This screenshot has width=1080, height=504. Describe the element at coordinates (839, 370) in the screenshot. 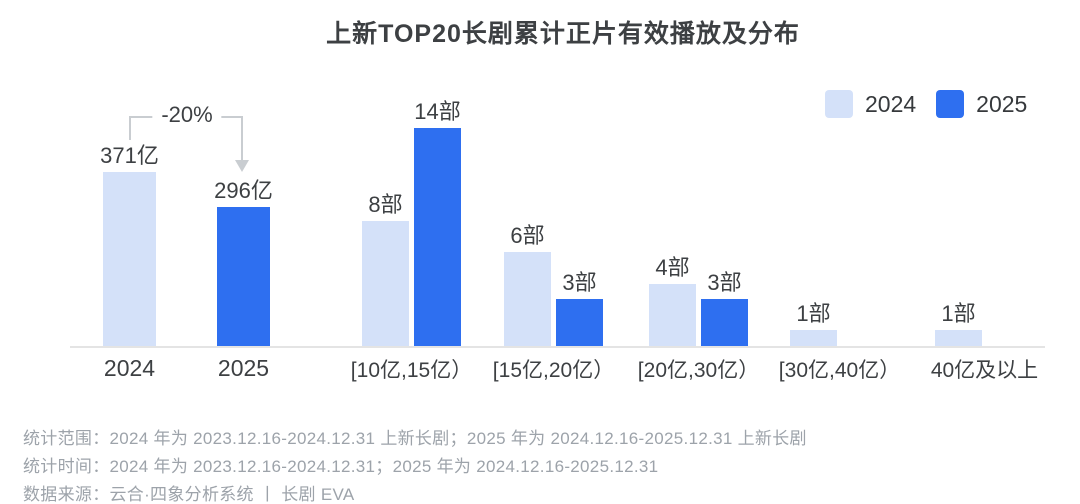

I see `axis-tick-label: [30亿,40亿）` at that location.